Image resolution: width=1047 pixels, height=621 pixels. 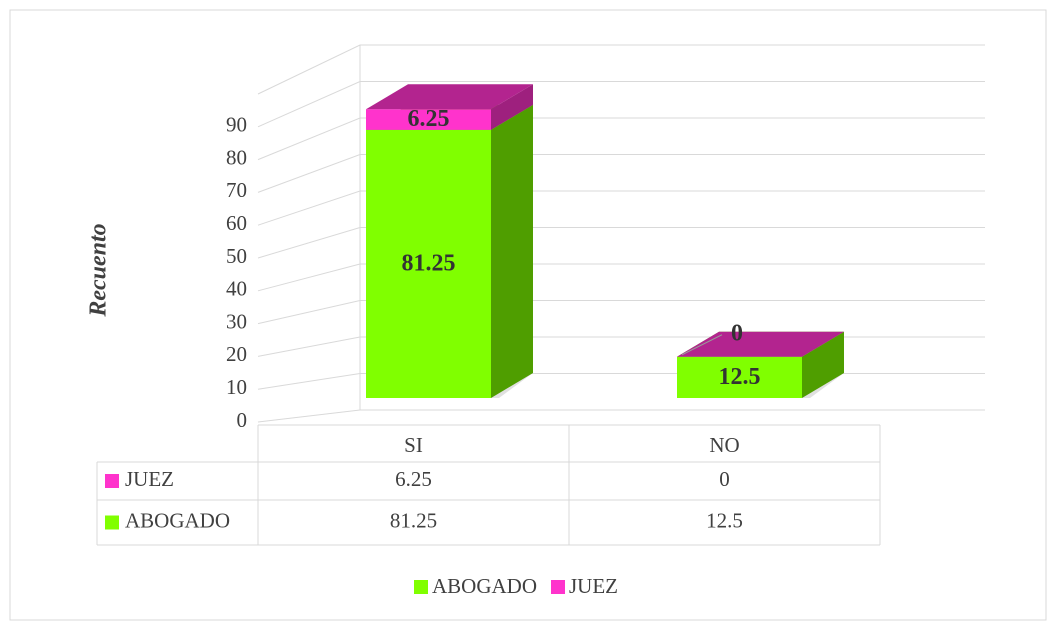 I want to click on data-label: 0, so click(x=737, y=333).